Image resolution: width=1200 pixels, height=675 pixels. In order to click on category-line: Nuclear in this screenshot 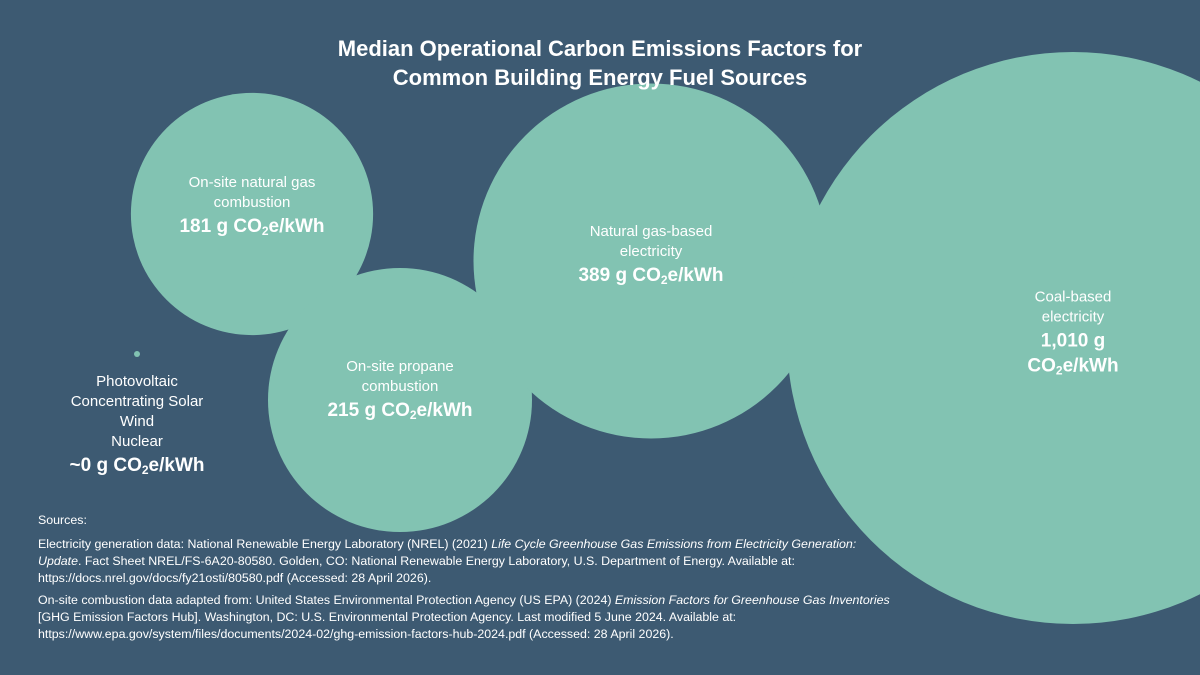, I will do `click(137, 441)`.